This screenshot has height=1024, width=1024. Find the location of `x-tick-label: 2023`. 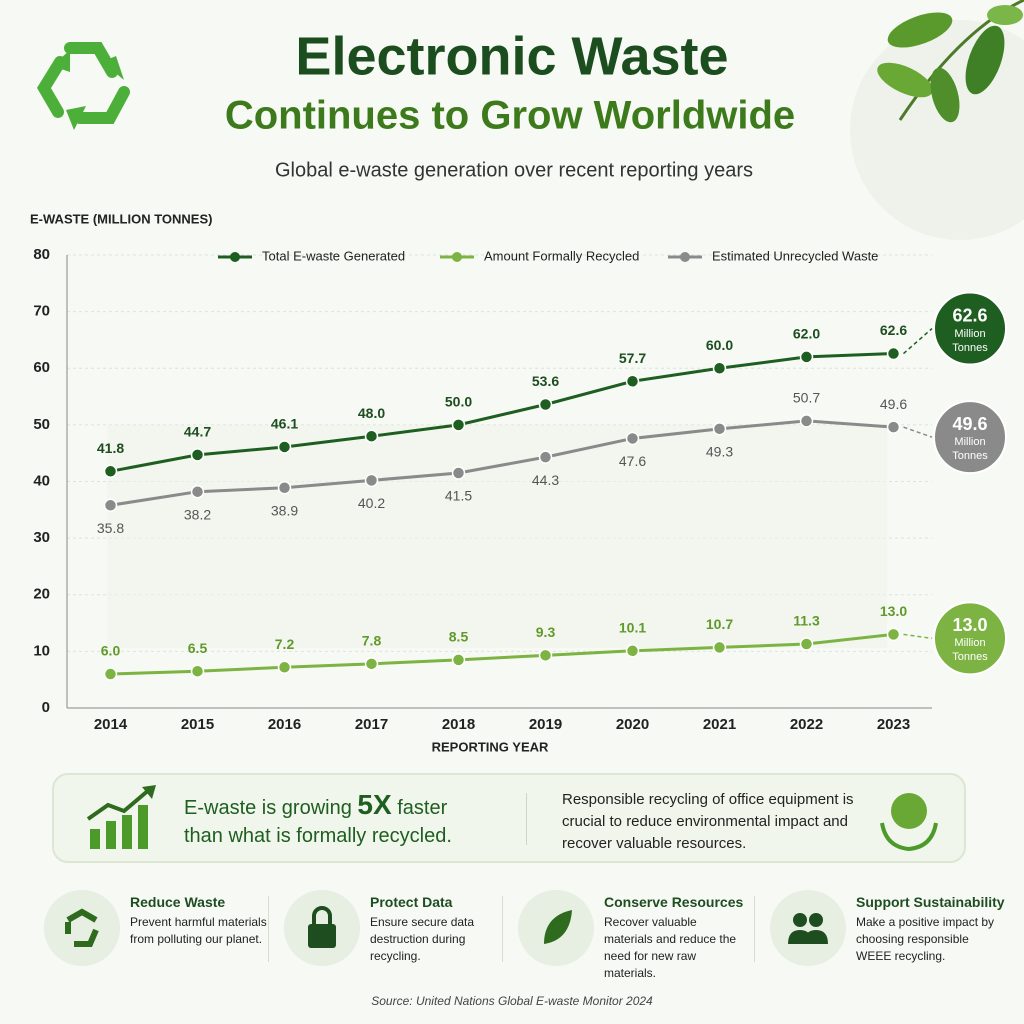

x-tick-label: 2023 is located at coordinates (893, 724).